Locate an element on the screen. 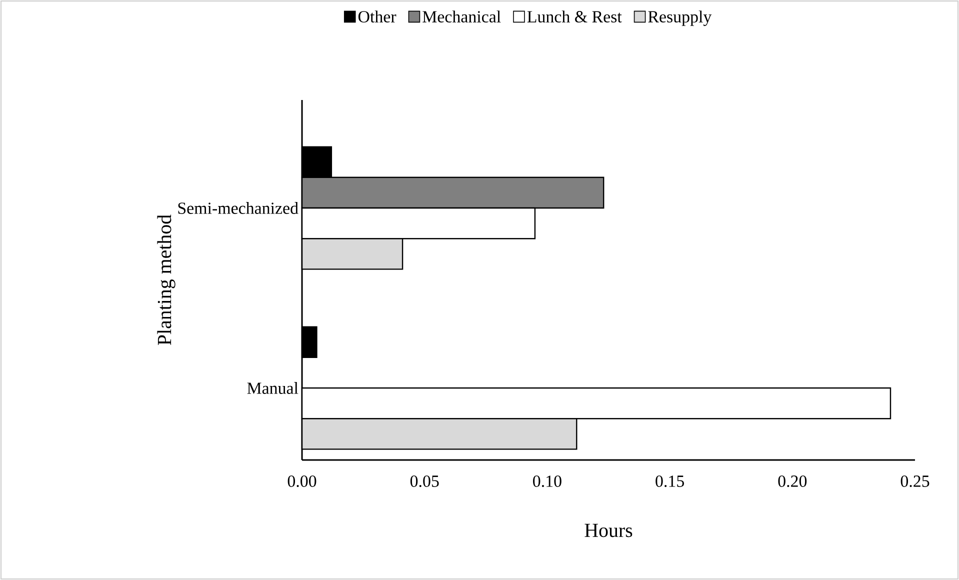 The image size is (959, 580). y-axis-title: Planting method is located at coordinates (166, 279).